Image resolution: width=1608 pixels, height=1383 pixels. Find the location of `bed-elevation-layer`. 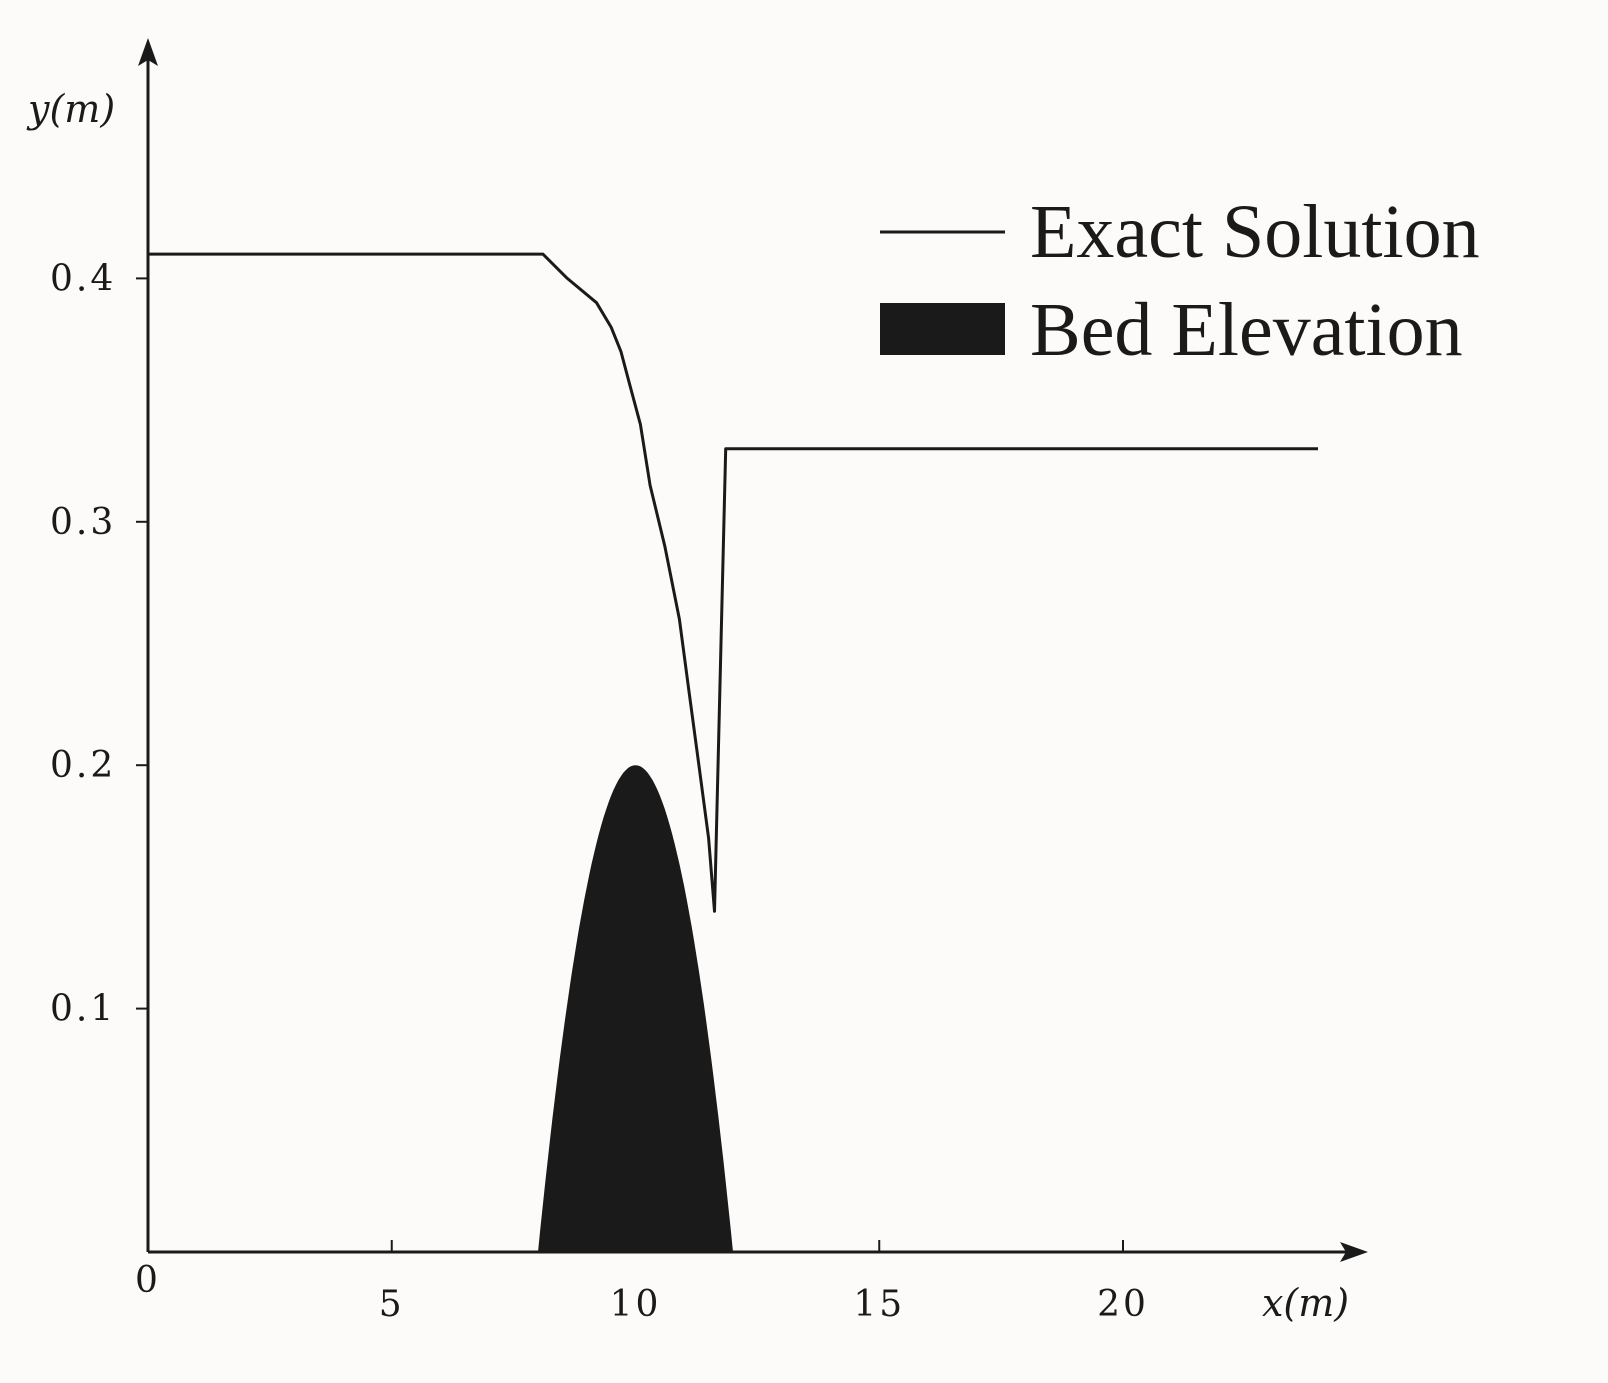

bed-elevation-layer is located at coordinates (635, 1008).